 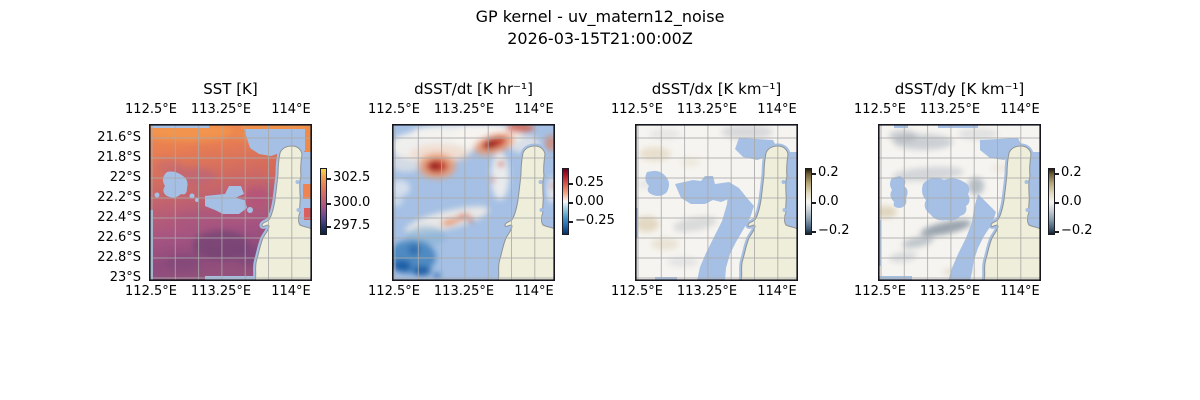 I want to click on dsst-dt-map, so click(x=473, y=202).